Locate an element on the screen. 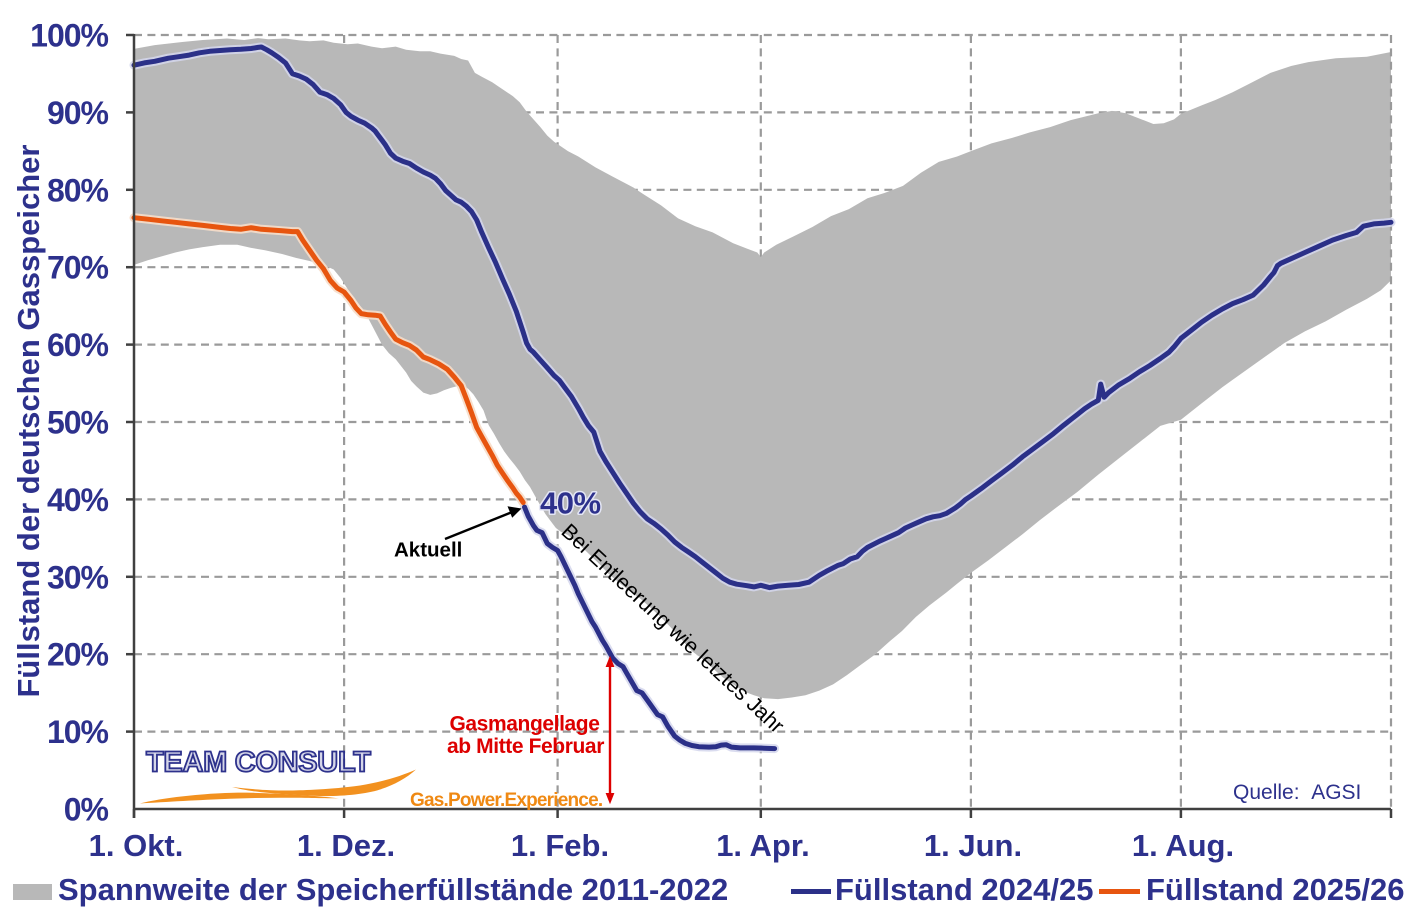 This screenshot has width=1418, height=920. svg-text: 1. Okt. is located at coordinates (136, 845).